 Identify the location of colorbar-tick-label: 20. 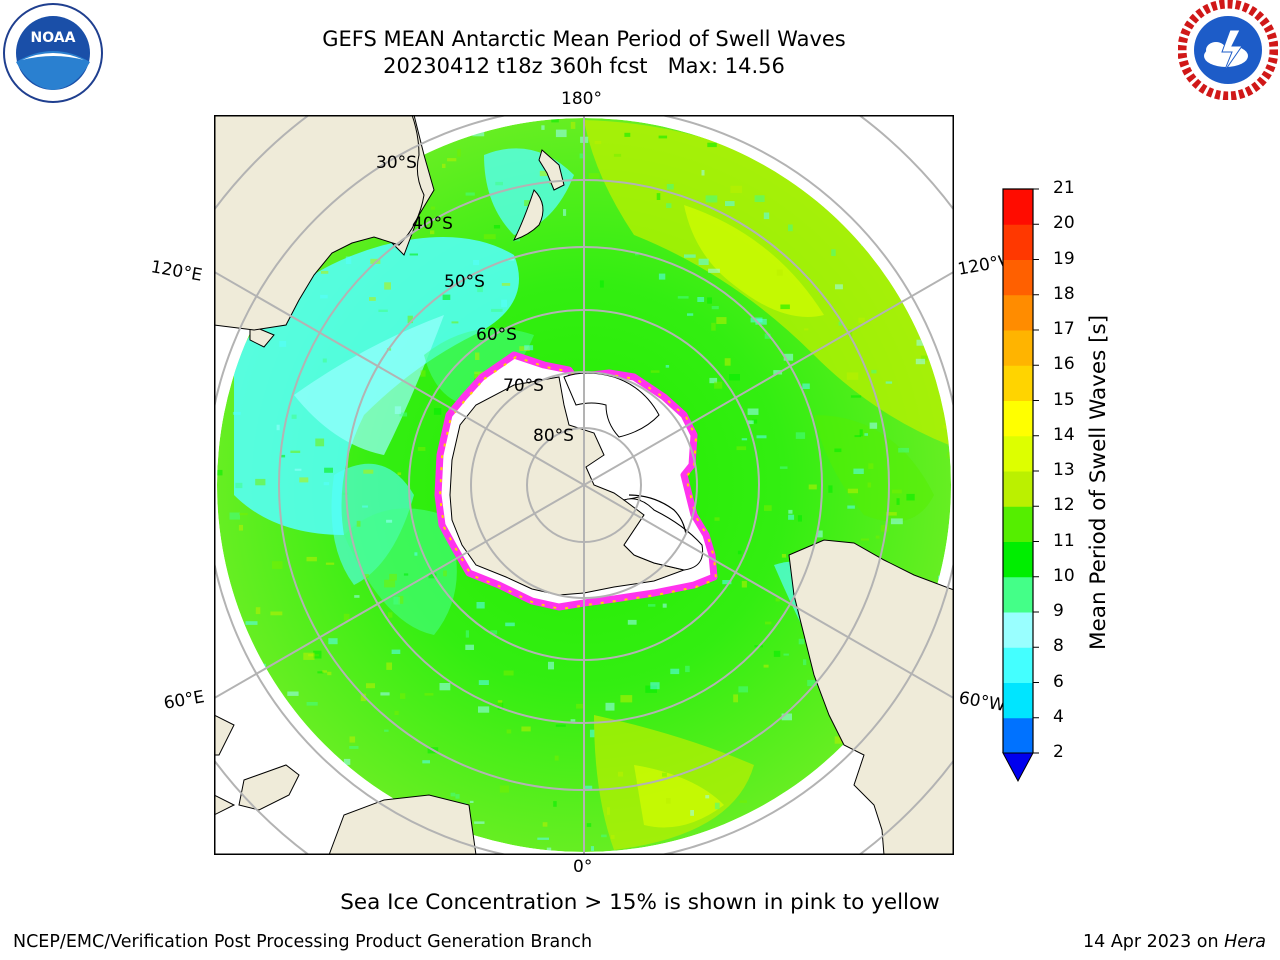
(1064, 223).